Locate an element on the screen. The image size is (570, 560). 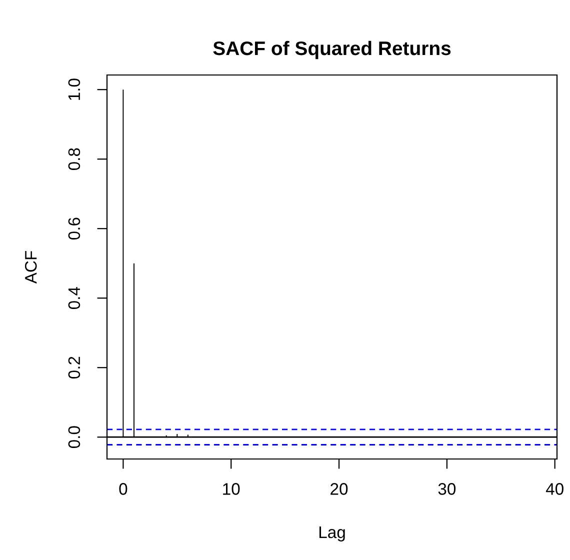
x-axis-title: Lag is located at coordinates (332, 534).